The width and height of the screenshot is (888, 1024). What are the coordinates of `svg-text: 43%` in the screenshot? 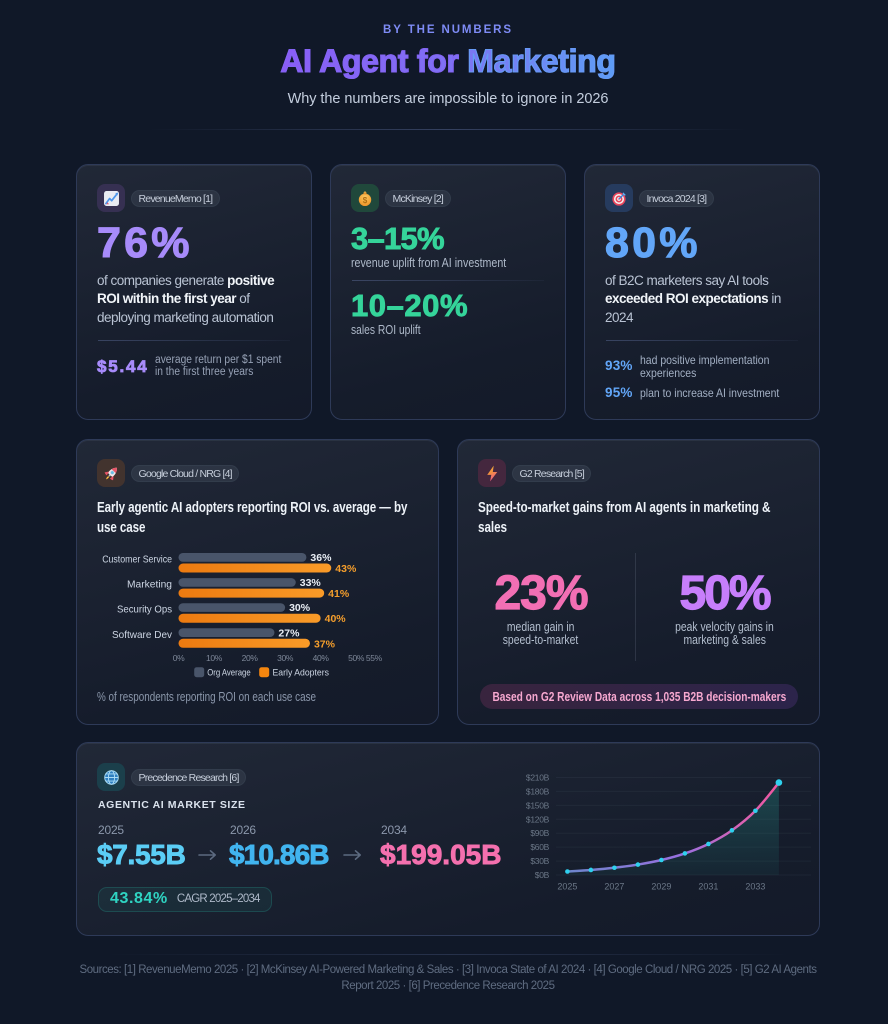 It's located at (346, 569).